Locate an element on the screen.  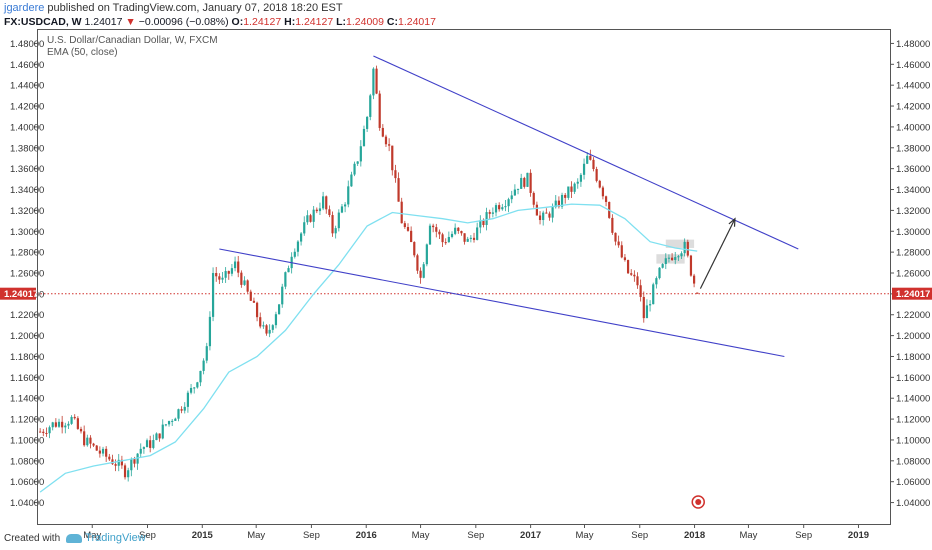
author-link: jgardere is located at coordinates (24, 8).